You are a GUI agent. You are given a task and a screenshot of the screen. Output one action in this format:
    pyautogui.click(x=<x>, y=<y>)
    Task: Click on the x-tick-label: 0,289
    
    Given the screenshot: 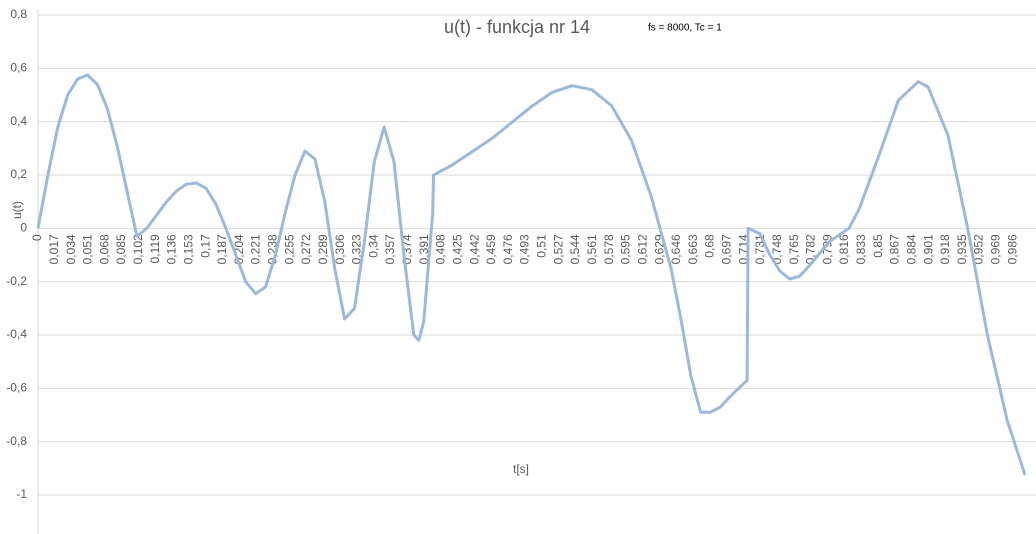 What is the action you would take?
    pyautogui.click(x=323, y=249)
    